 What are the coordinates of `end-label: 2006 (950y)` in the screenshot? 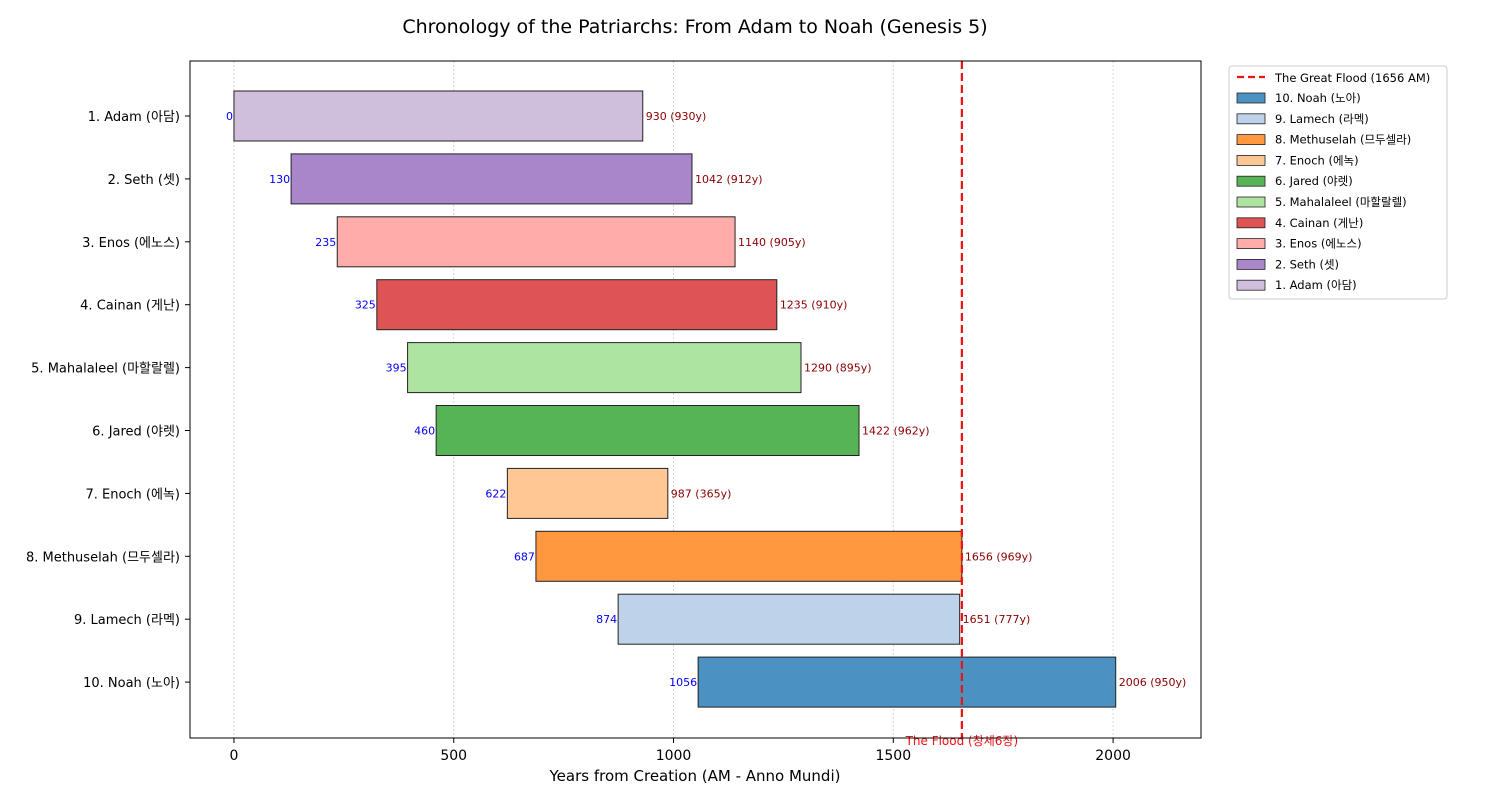 It's located at (1153, 682).